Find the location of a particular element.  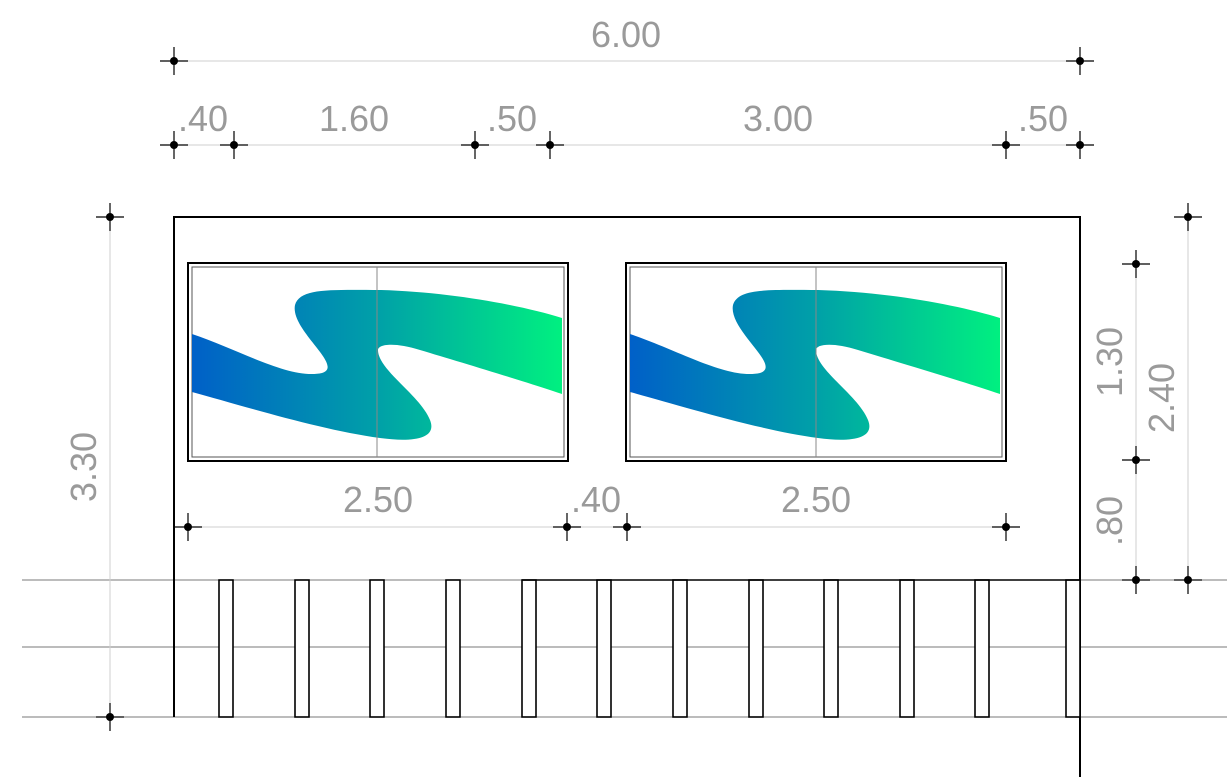

dim-total-width: 6.00 is located at coordinates (626, 34).